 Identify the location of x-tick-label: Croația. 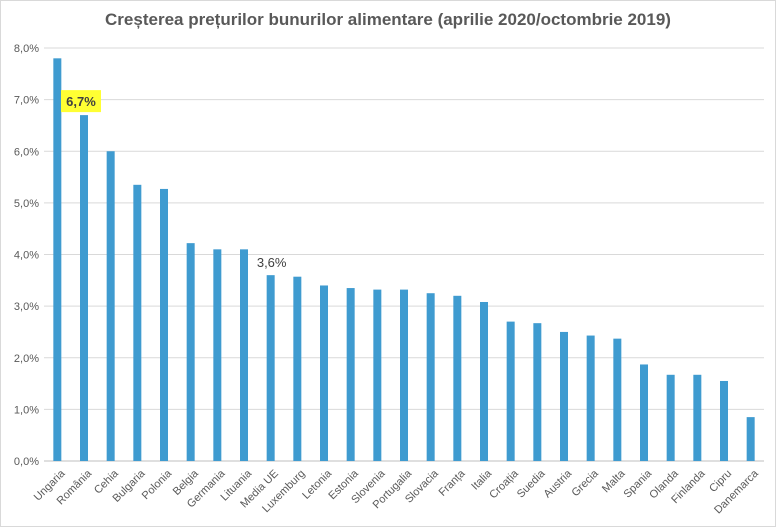
(504, 484).